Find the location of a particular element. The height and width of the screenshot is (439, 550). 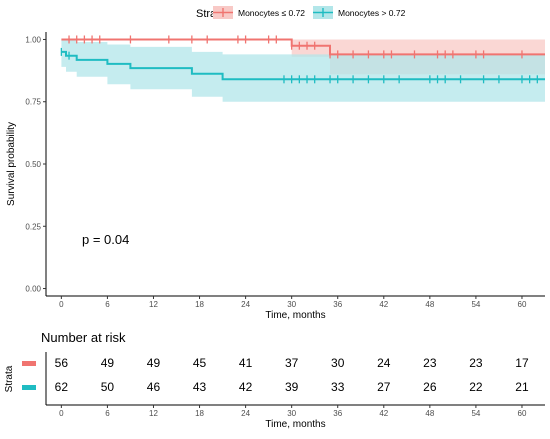

risk-count: 41 is located at coordinates (246, 363).